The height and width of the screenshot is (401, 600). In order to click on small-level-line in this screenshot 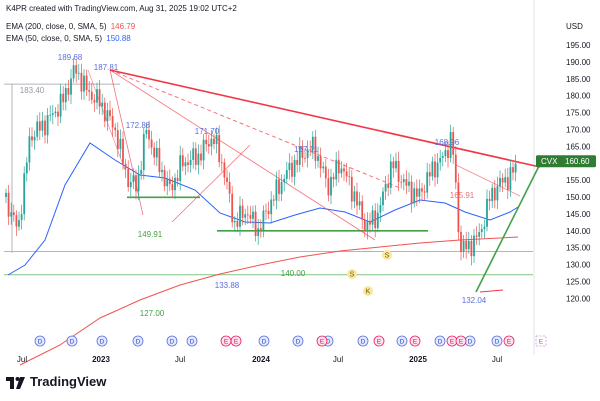, I will do `click(491, 291)`.